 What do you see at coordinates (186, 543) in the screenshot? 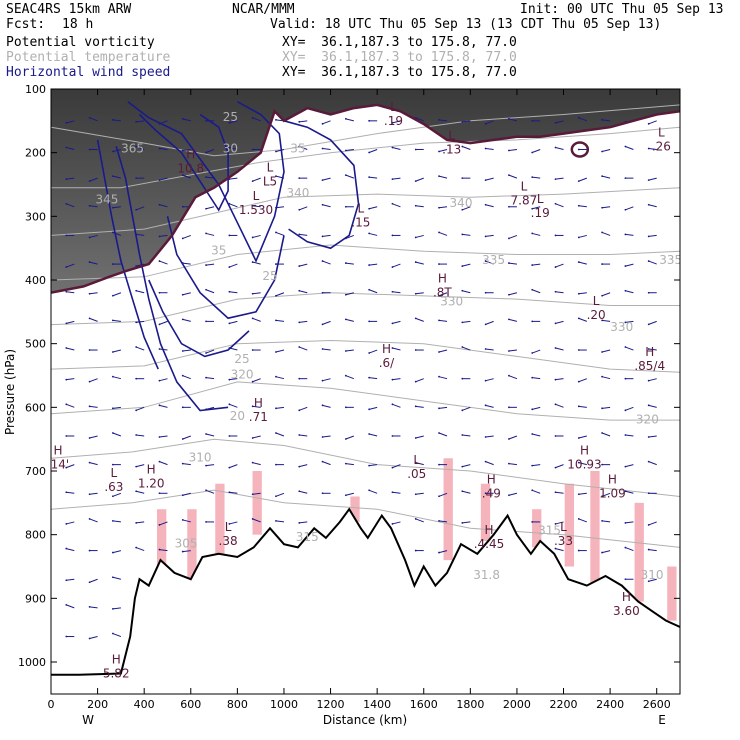
I see `contour-inline-label: 305` at bounding box center [186, 543].